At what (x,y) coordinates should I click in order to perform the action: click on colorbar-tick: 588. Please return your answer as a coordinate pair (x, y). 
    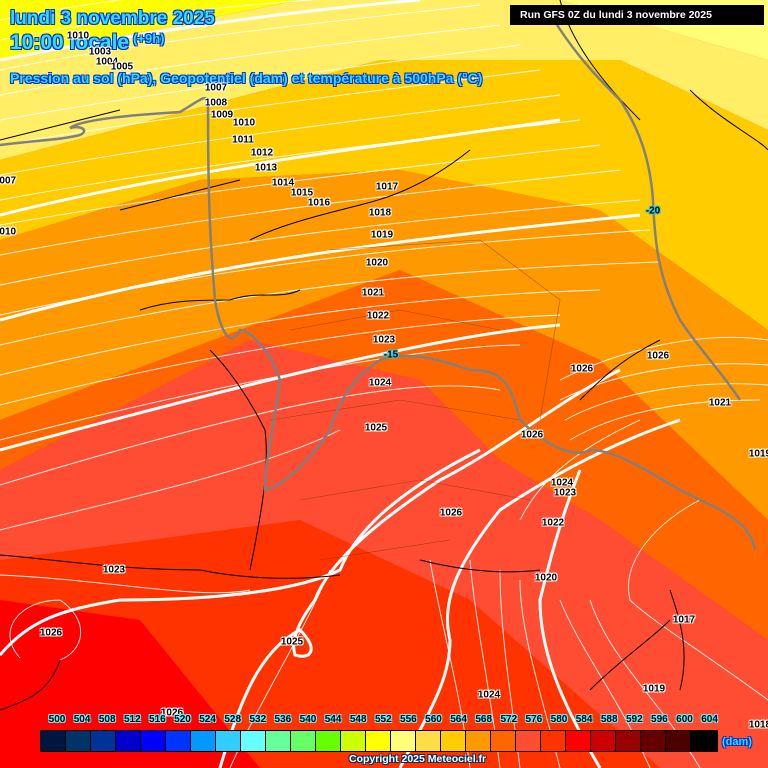
    Looking at the image, I should click on (609, 719).